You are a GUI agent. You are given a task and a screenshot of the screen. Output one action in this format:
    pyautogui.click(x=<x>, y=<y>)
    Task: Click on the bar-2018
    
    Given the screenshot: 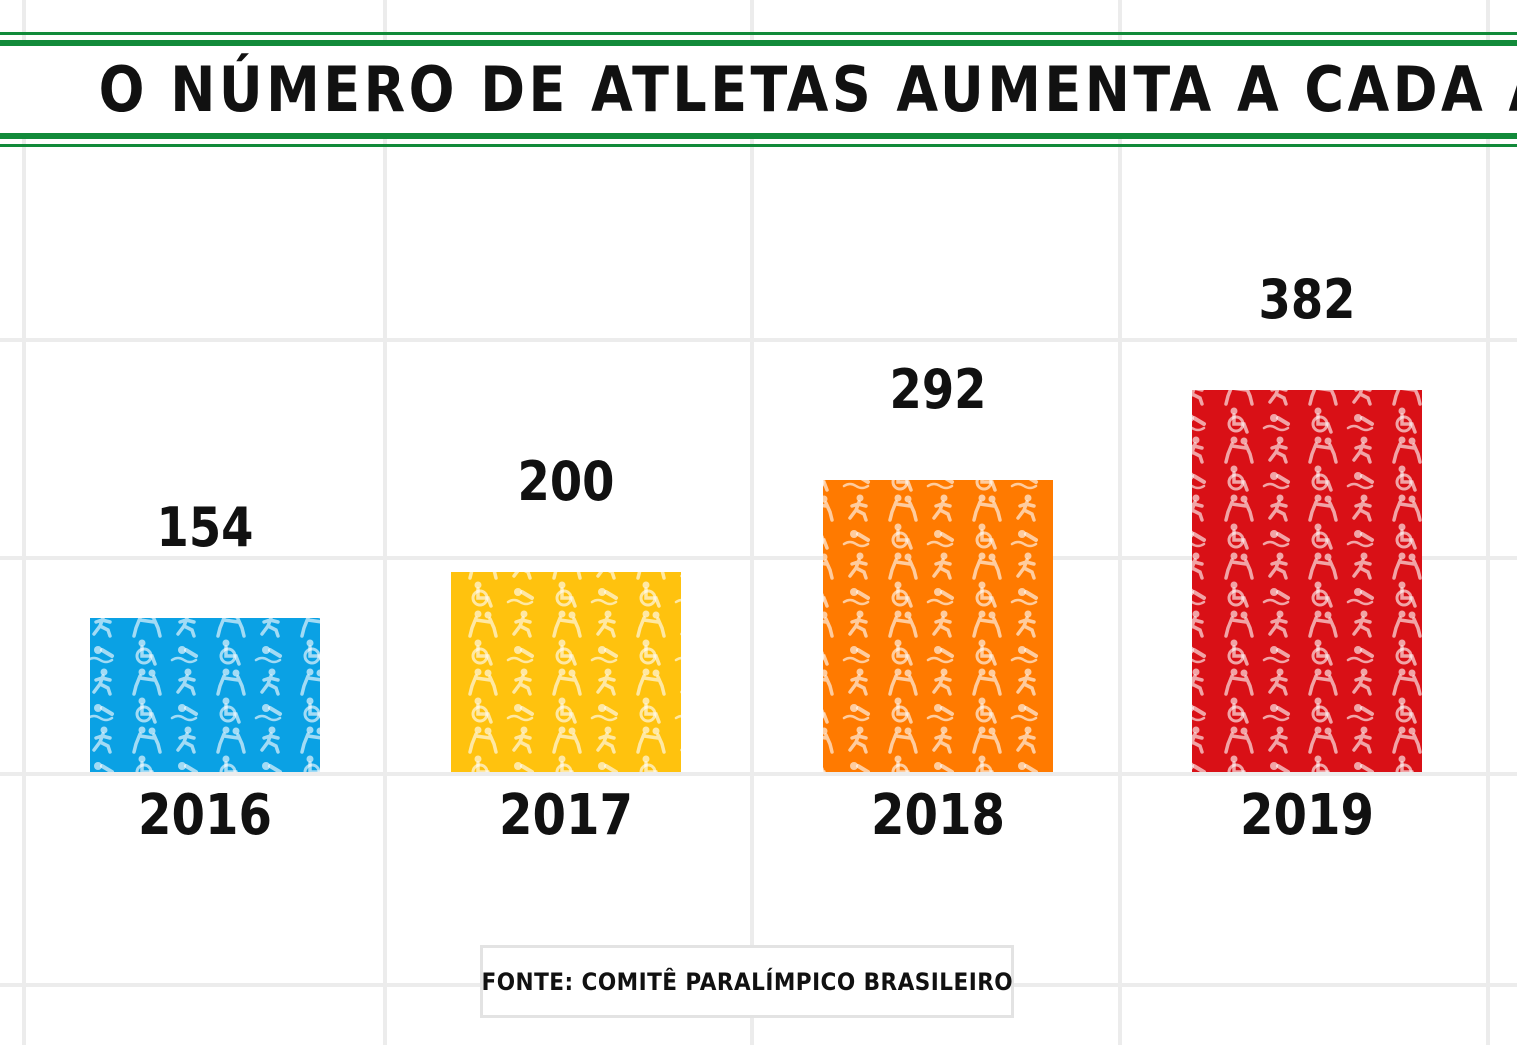 What is the action you would take?
    pyautogui.click(x=938, y=626)
    